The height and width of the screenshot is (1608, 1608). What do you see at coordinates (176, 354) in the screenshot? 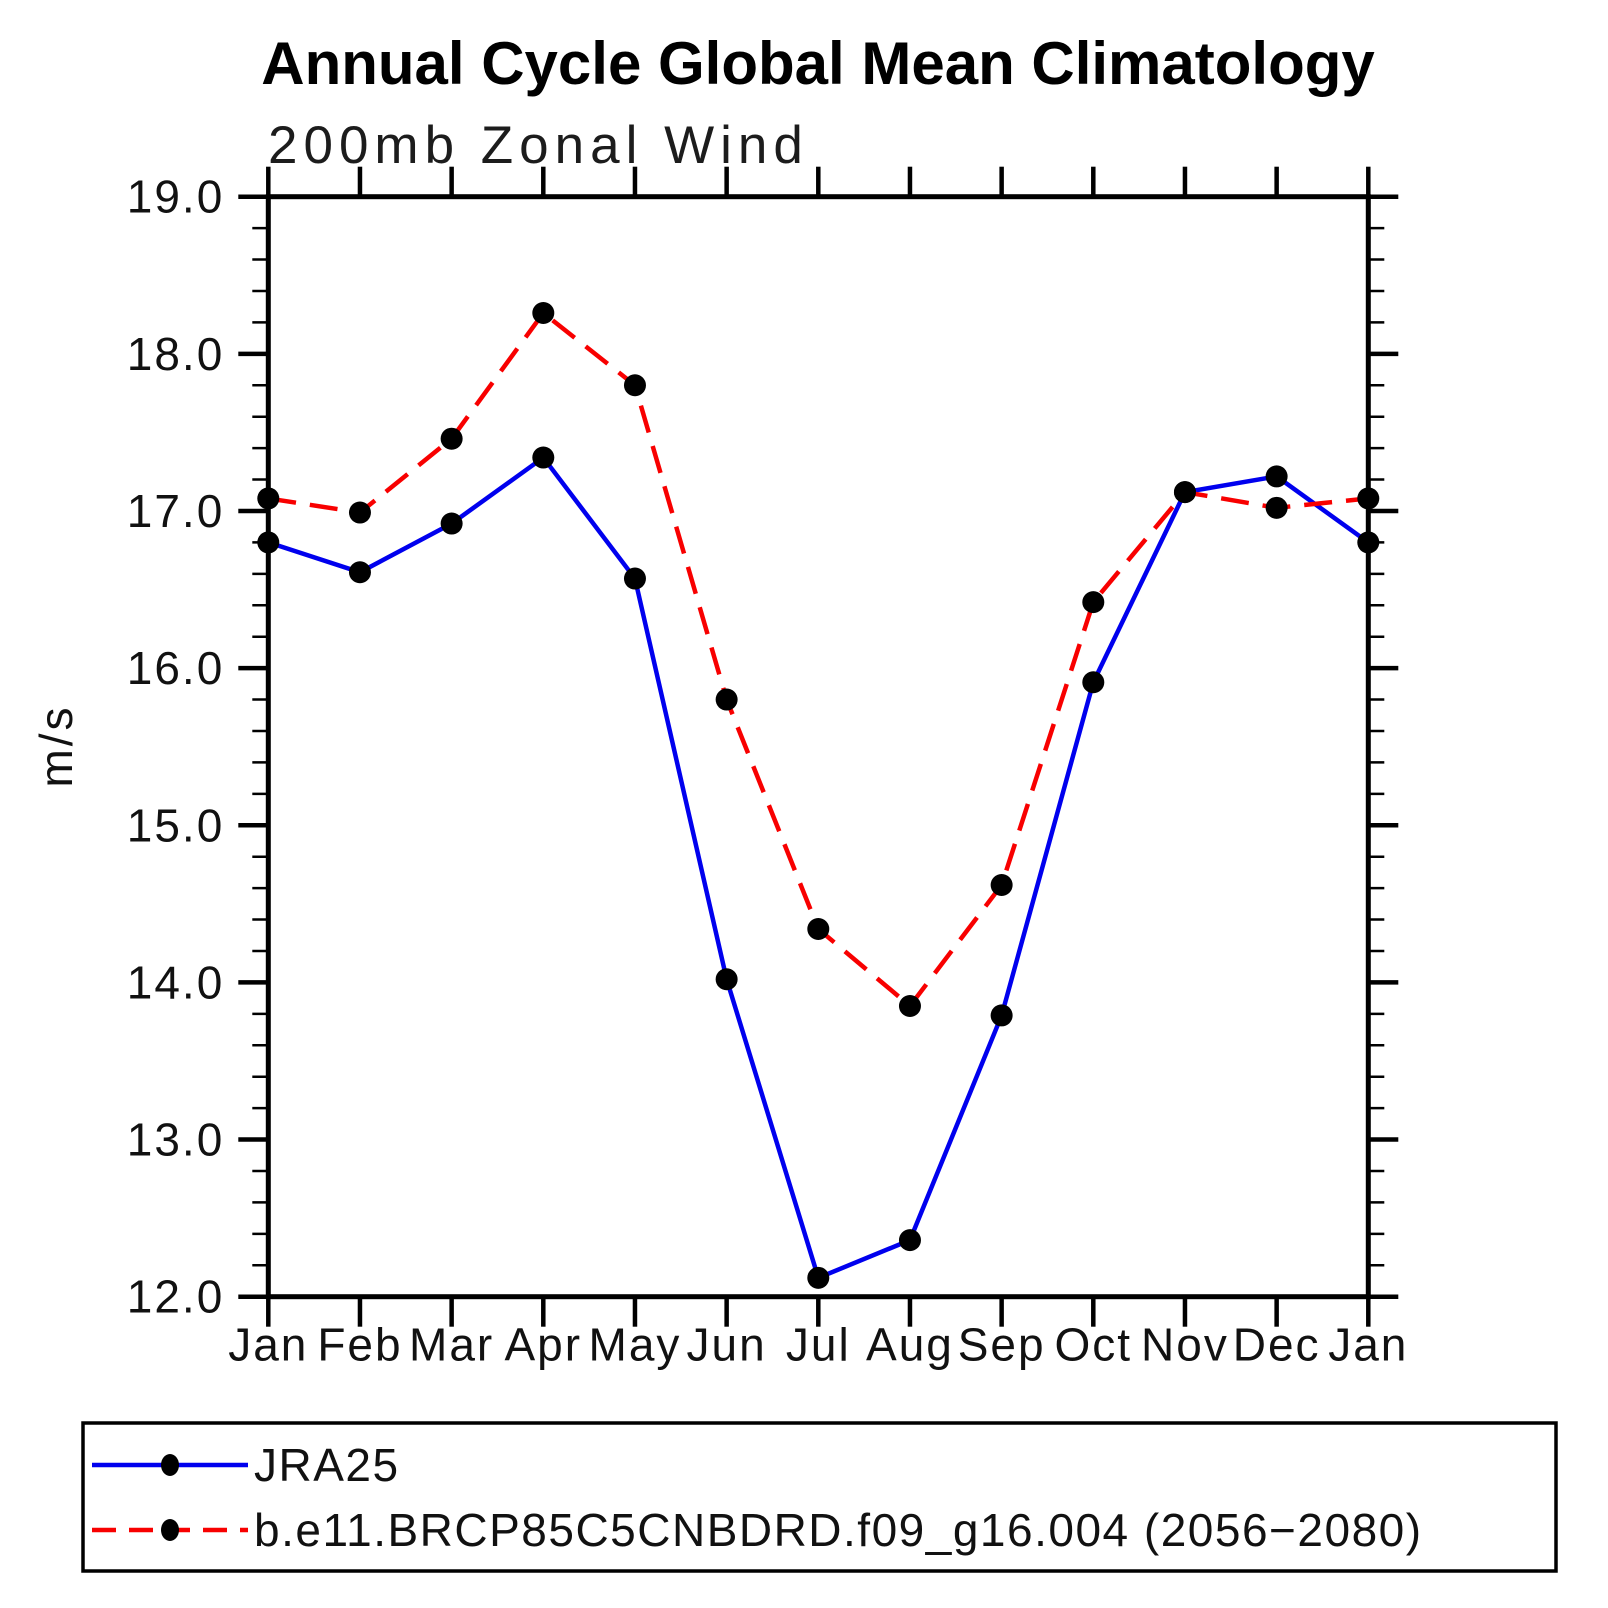
I see `y-tick-label: 18.0` at bounding box center [176, 354].